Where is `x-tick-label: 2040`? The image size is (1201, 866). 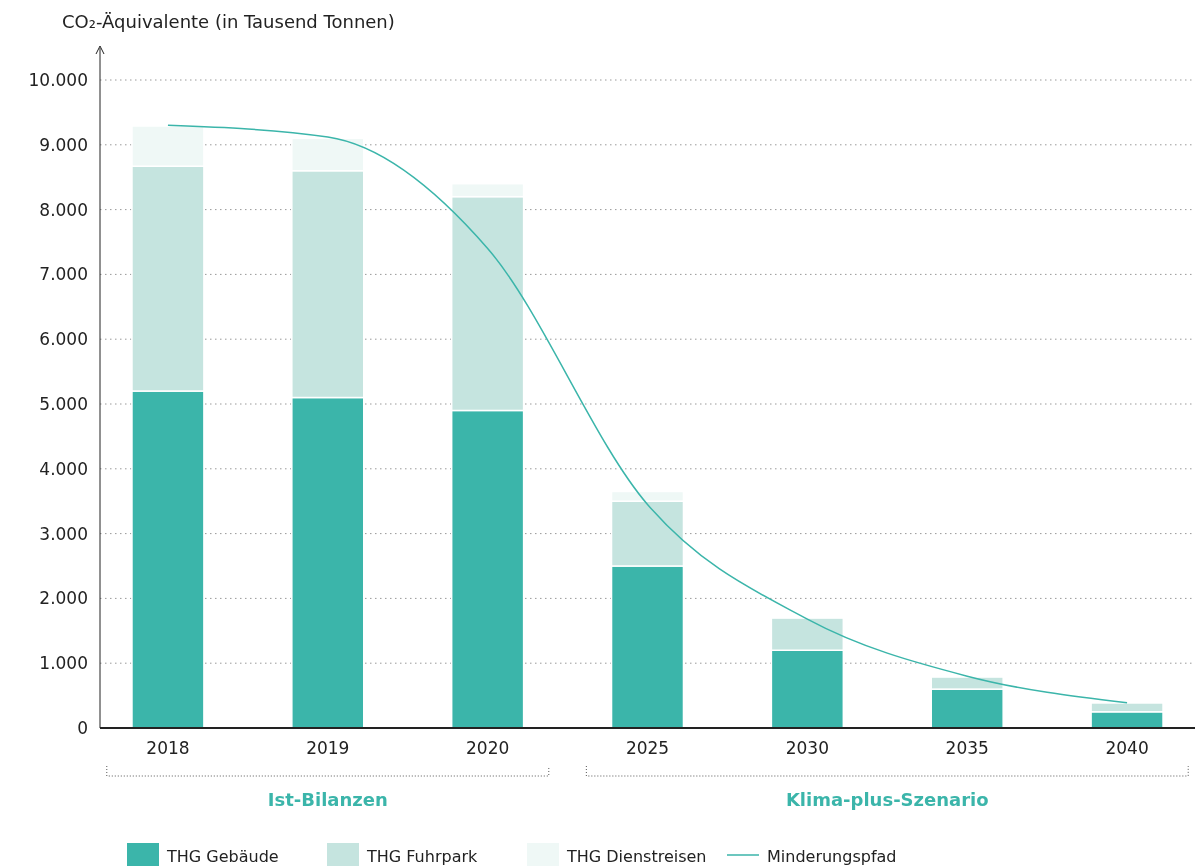 x-tick-label: 2040 is located at coordinates (1127, 748).